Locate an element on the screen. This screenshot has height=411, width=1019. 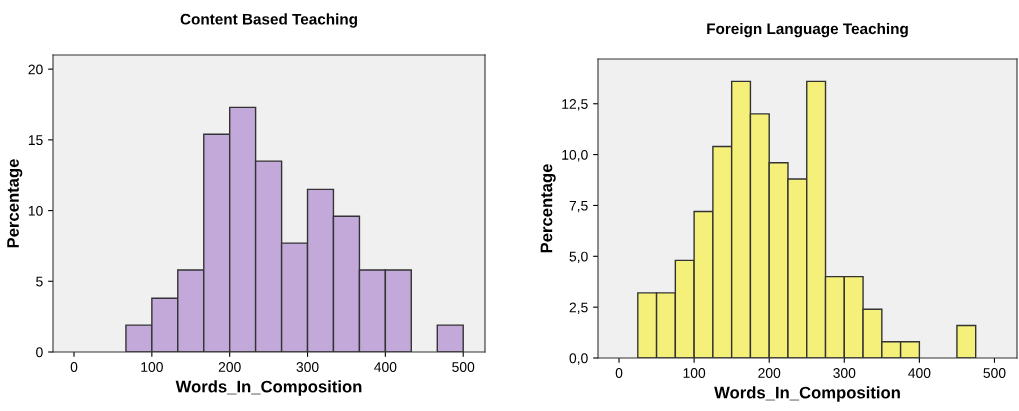
y-tick-label: 12,5 is located at coordinates (575, 105).